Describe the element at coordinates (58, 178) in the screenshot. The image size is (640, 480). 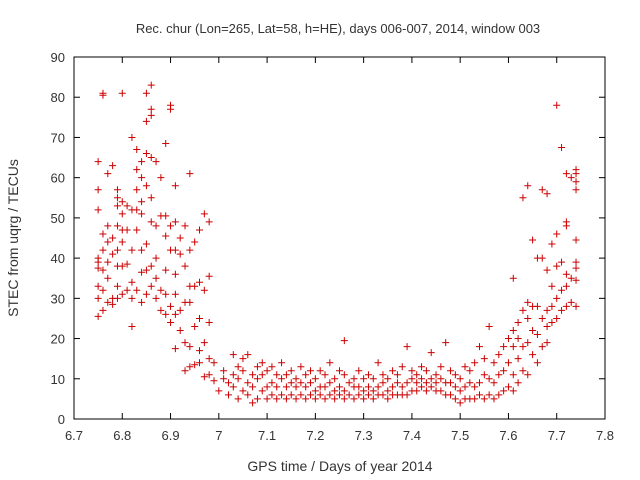
I see `y-tick-label: 60` at that location.